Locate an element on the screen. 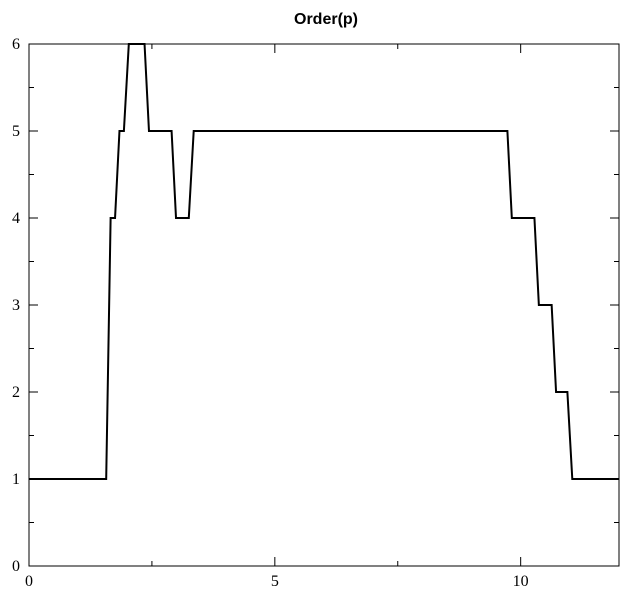  x-tick-label: 10 is located at coordinates (521, 581).